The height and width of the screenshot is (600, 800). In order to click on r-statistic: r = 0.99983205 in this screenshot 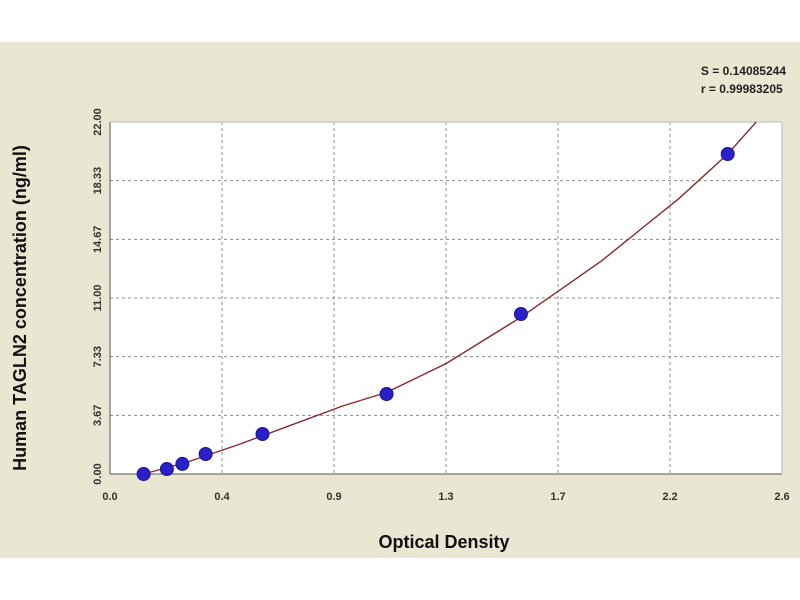, I will do `click(741, 89)`.